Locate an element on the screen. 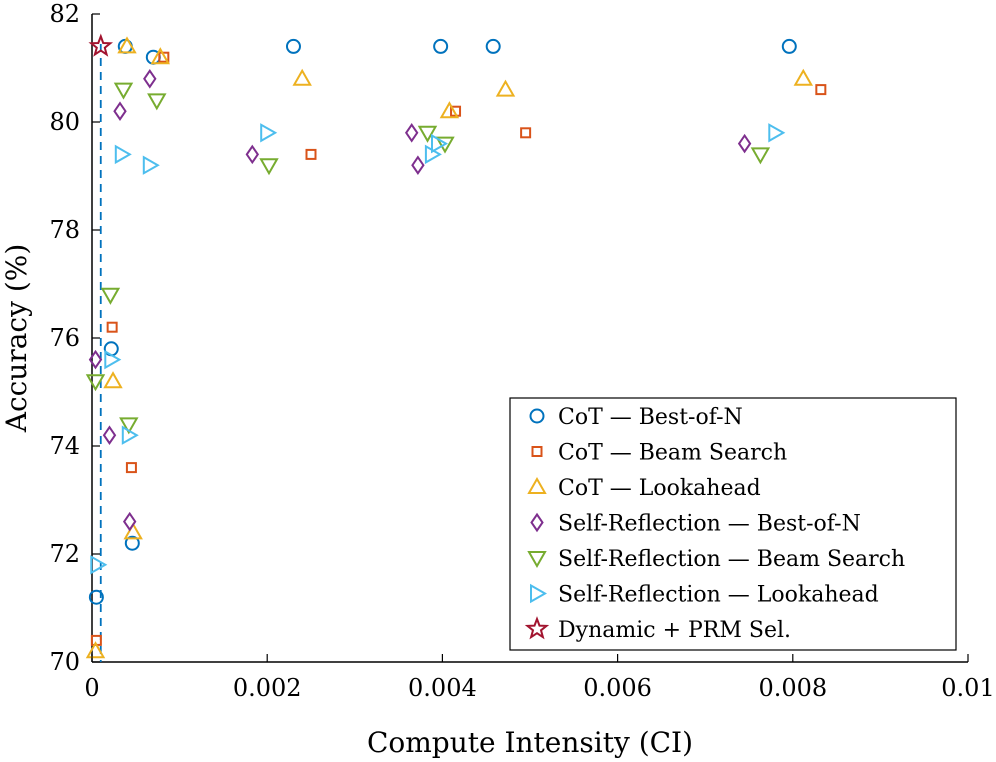  x-tick-label: 0.002 is located at coordinates (267, 688).